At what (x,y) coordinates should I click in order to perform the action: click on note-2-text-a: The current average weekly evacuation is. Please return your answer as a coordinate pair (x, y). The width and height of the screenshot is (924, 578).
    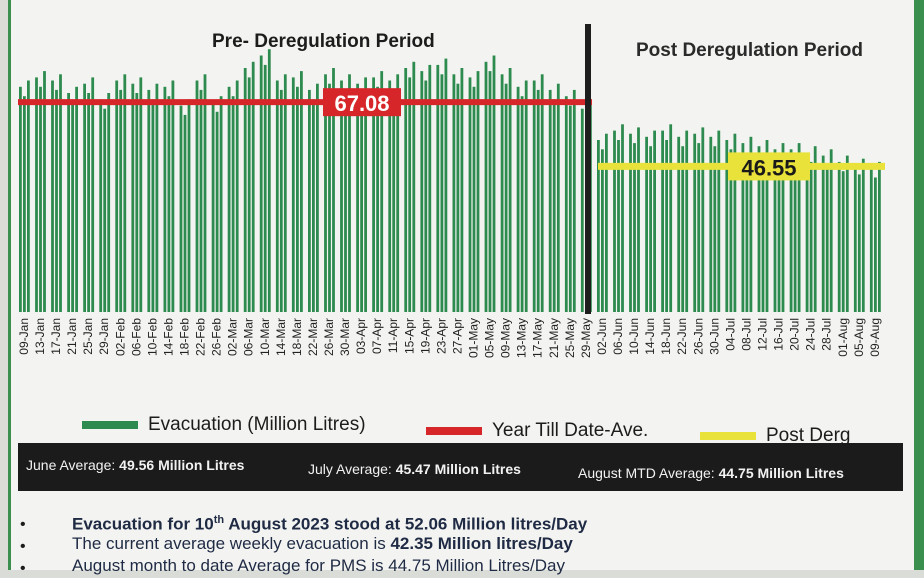
    Looking at the image, I should click on (231, 543).